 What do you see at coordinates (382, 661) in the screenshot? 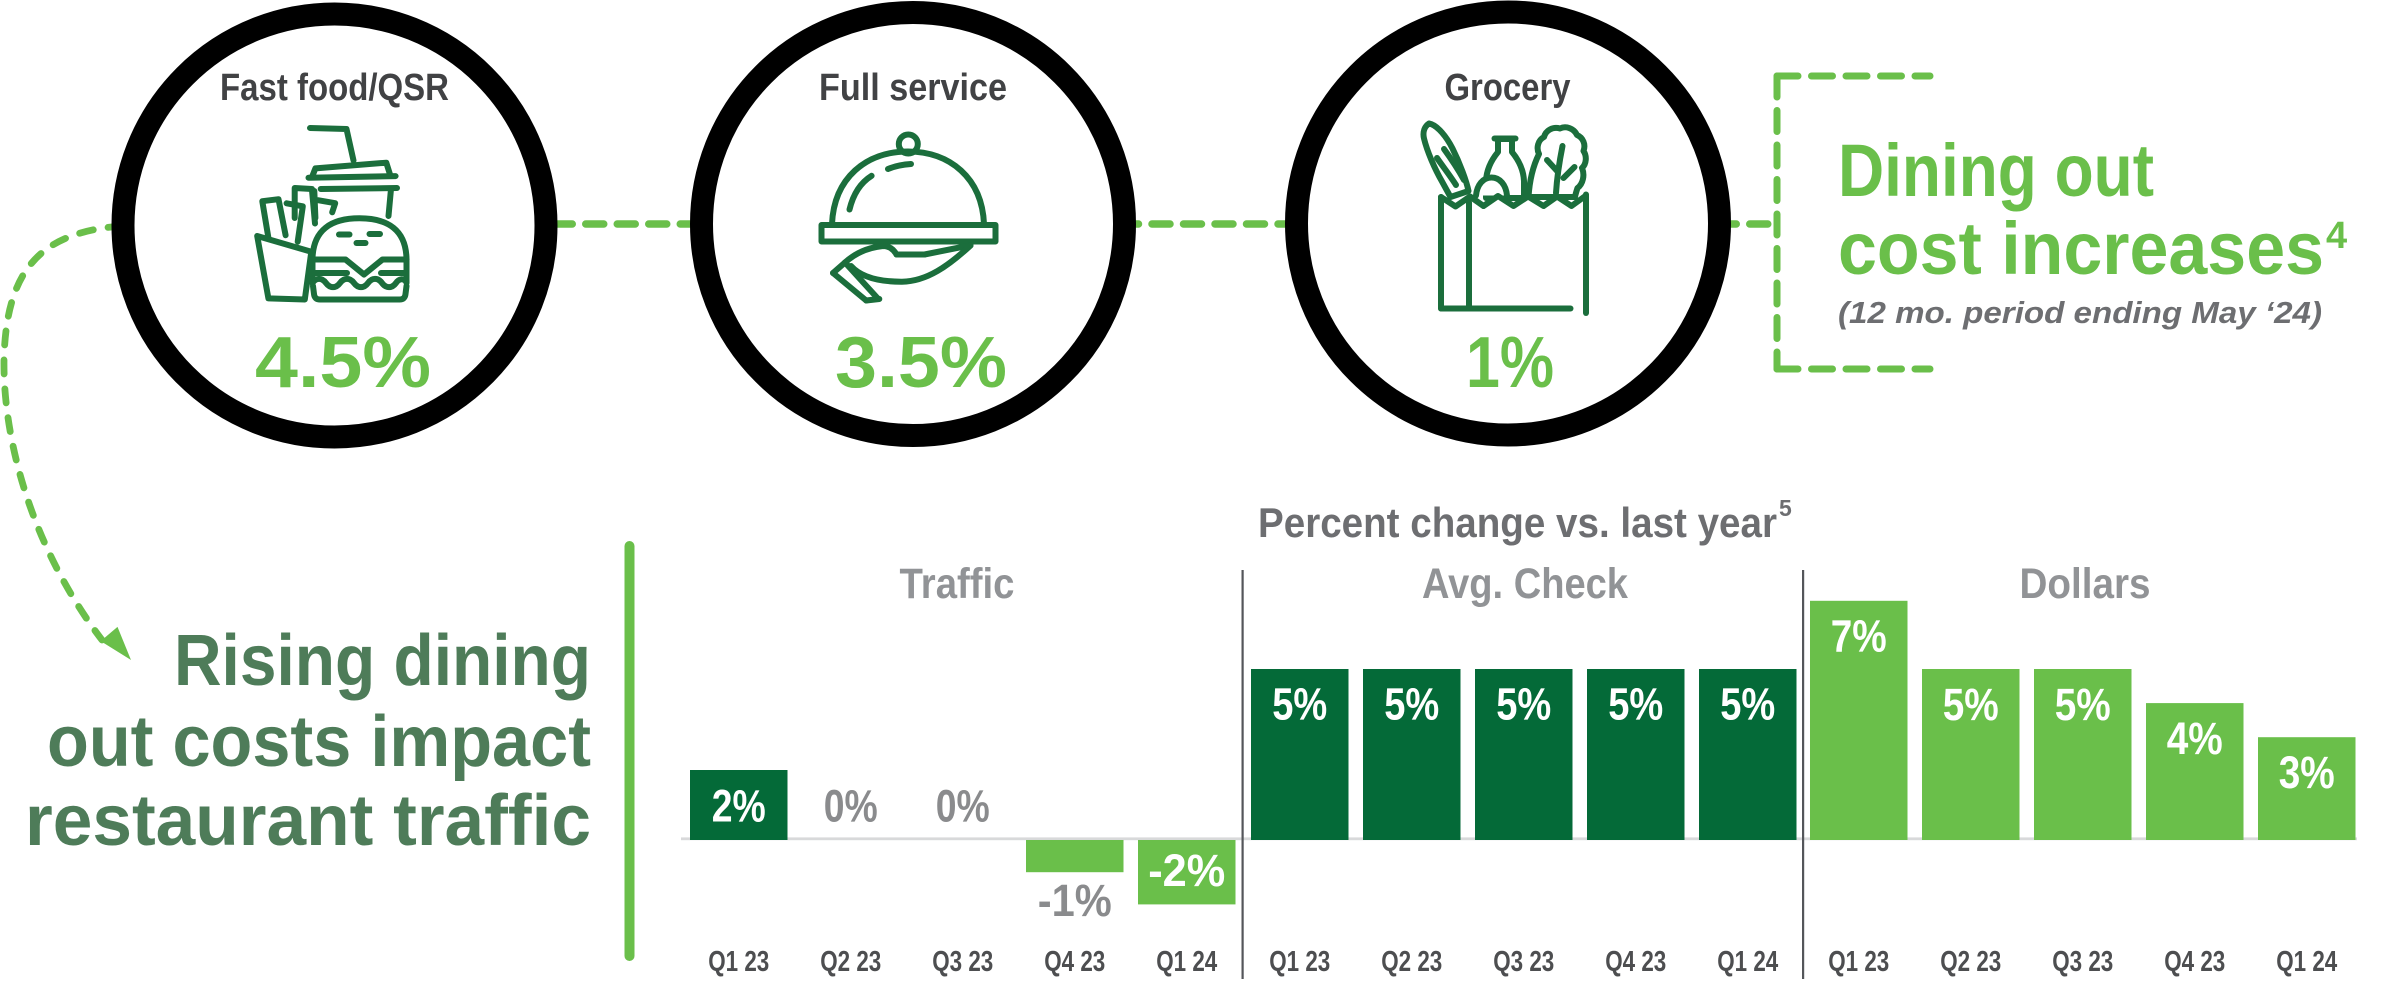
I see `svg-text: Rising dining` at bounding box center [382, 661].